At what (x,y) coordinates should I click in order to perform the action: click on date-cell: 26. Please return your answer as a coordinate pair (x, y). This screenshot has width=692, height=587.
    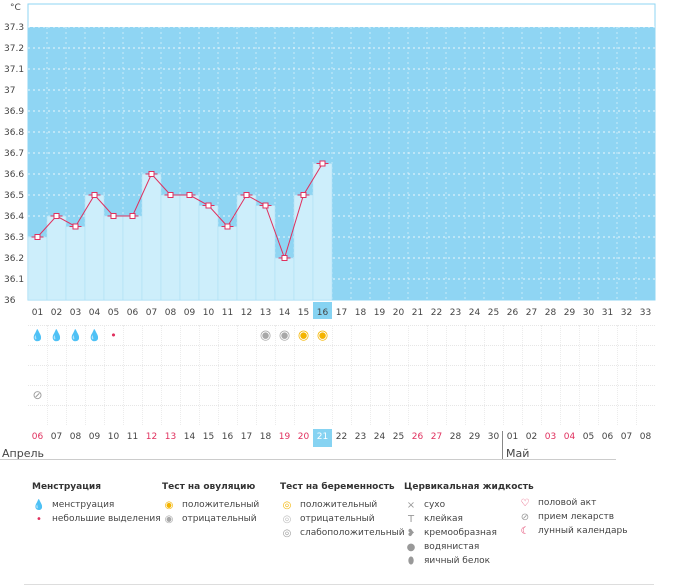
    Looking at the image, I should click on (417, 437).